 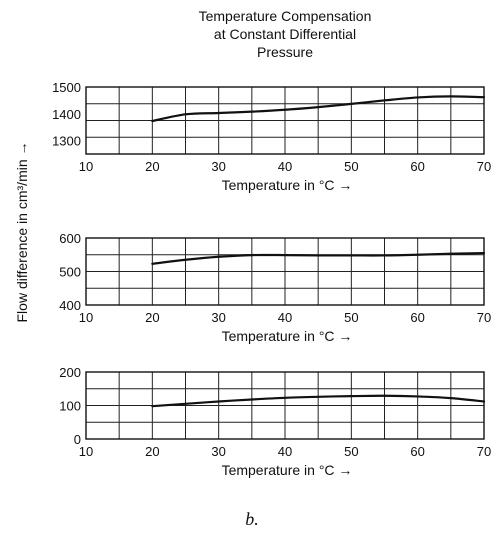 I want to click on y-tick-label: 1400, so click(x=66, y=114).